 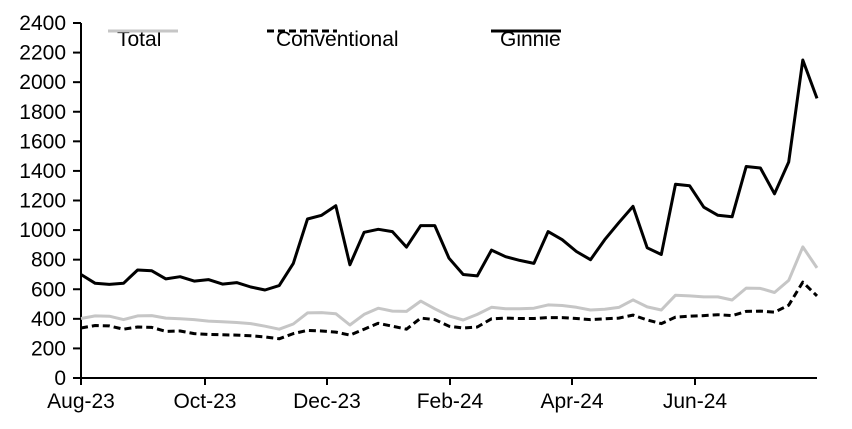 What do you see at coordinates (337, 39) in the screenshot?
I see `legend-label-conventional: Conventional` at bounding box center [337, 39].